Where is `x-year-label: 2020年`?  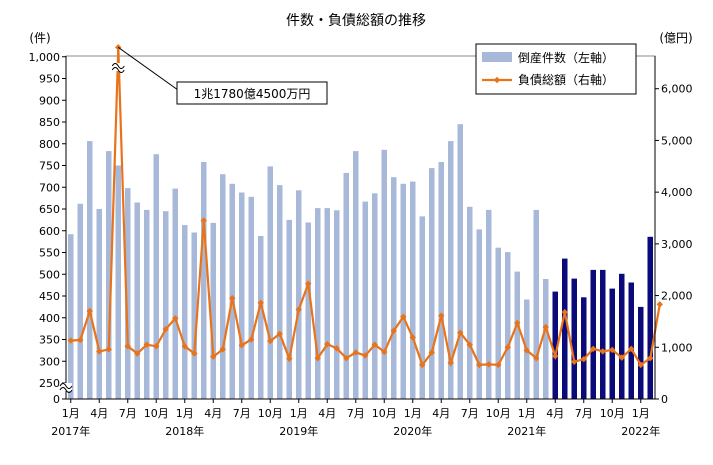
x-year-label: 2020年 is located at coordinates (412, 431).